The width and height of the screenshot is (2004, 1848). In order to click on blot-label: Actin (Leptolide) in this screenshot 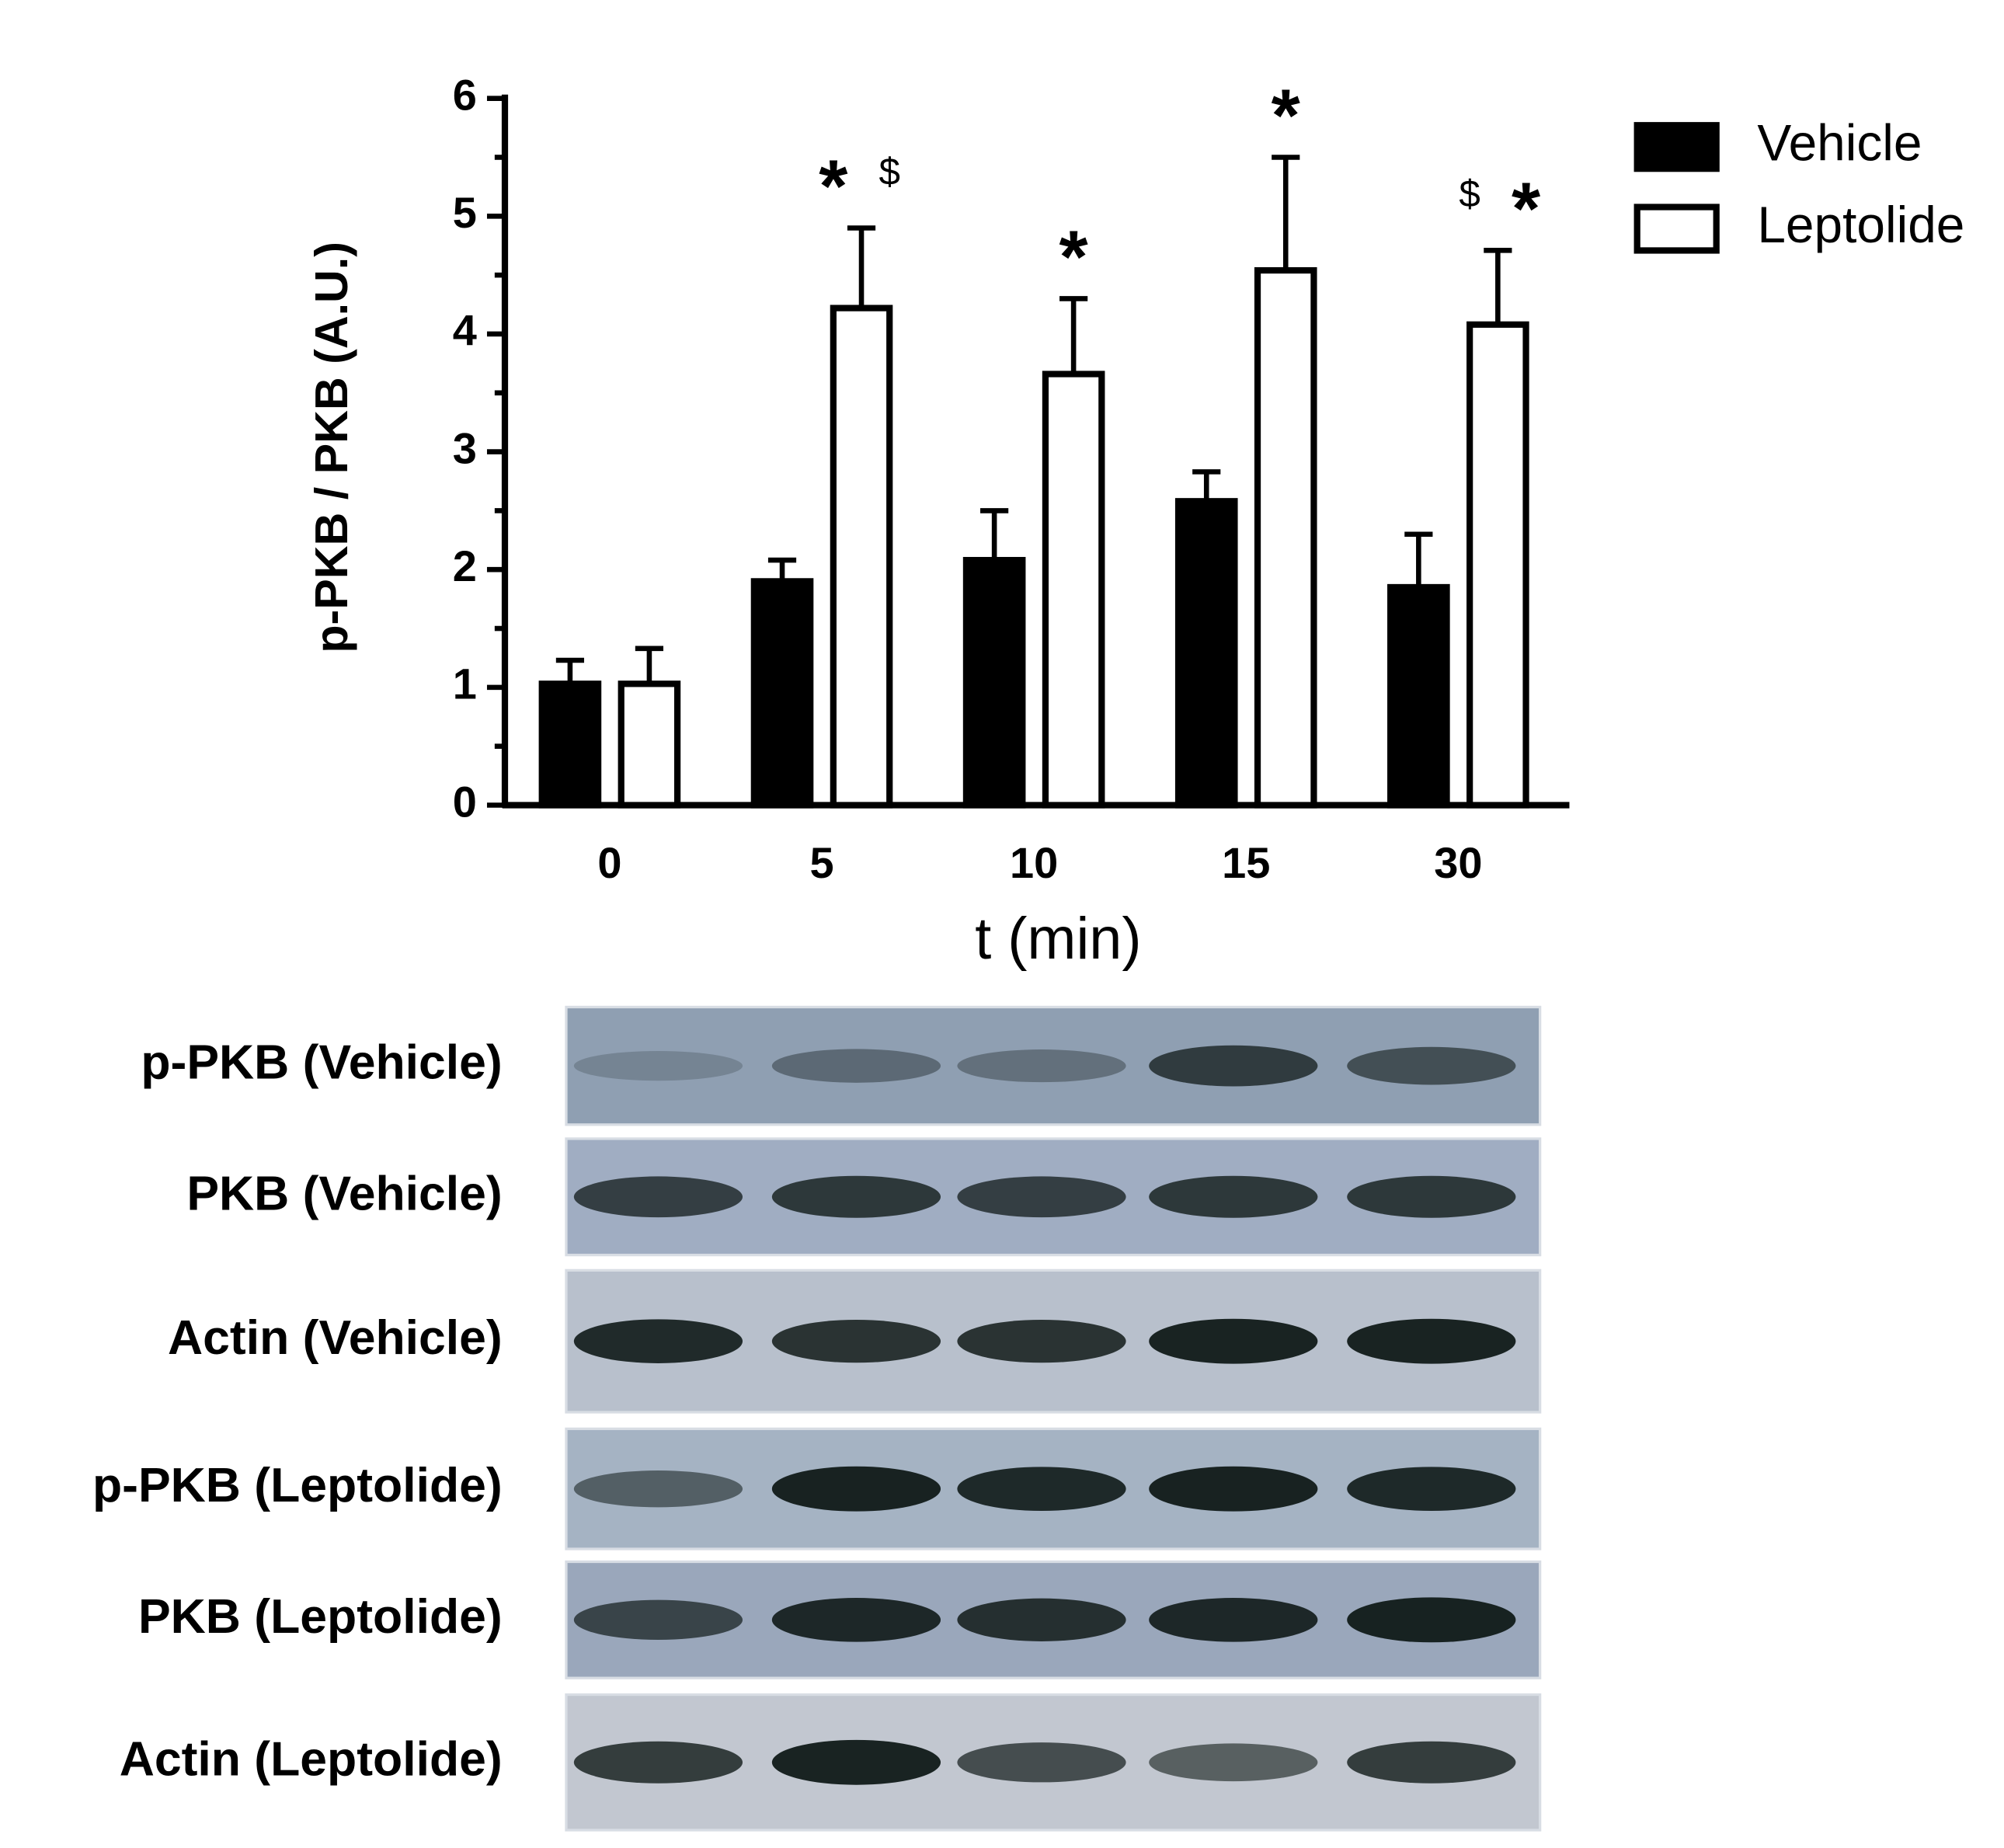, I will do `click(312, 1759)`.